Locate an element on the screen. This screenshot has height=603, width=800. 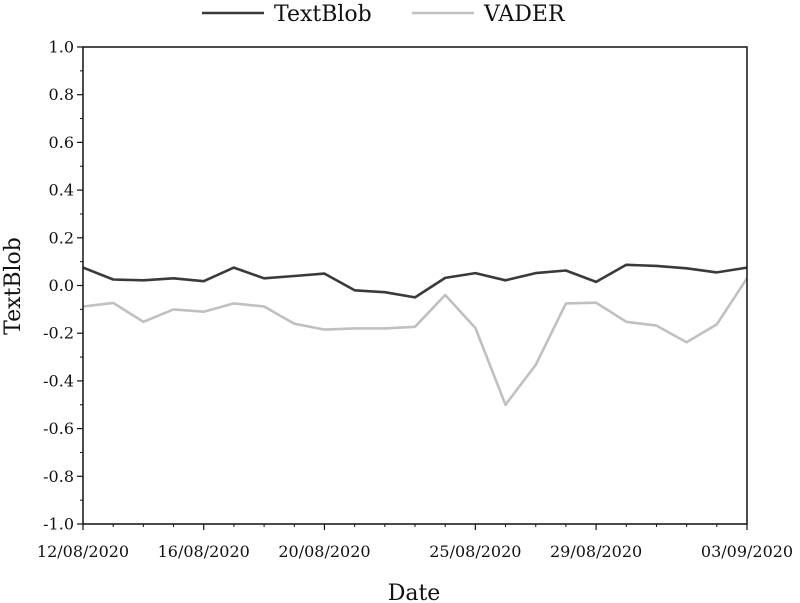
y-tick-label: 0.6 is located at coordinates (61, 142).